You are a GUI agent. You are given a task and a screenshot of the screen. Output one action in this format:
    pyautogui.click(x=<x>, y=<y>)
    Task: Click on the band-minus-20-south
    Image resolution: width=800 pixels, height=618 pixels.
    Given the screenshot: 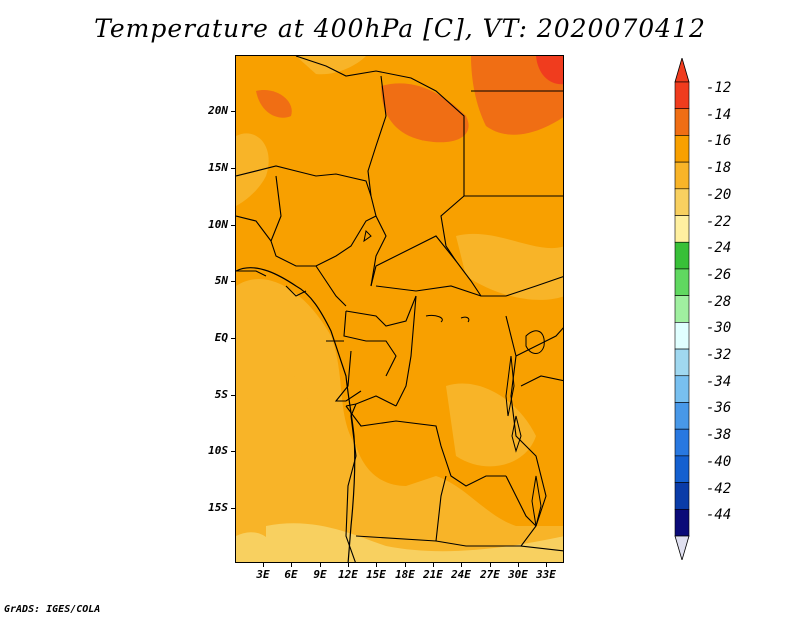 What is the action you would take?
    pyautogui.click(x=414, y=542)
    